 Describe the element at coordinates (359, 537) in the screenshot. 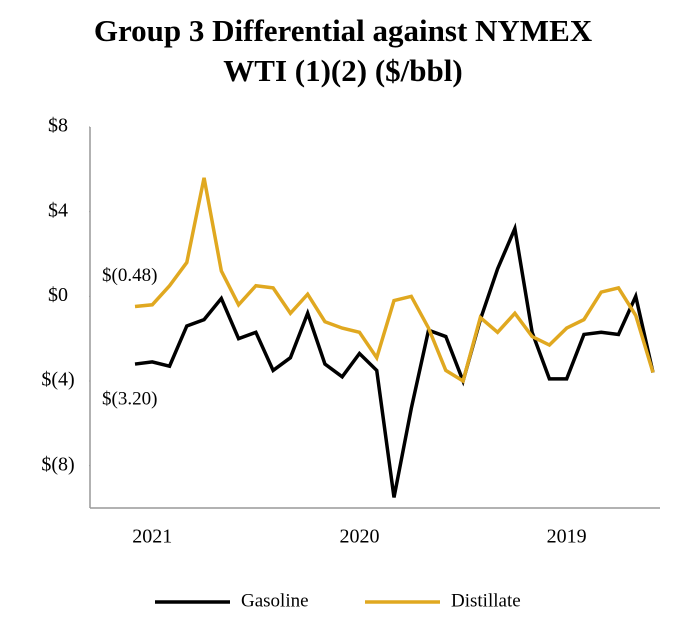

I see `x-tick-label: 2020` at that location.